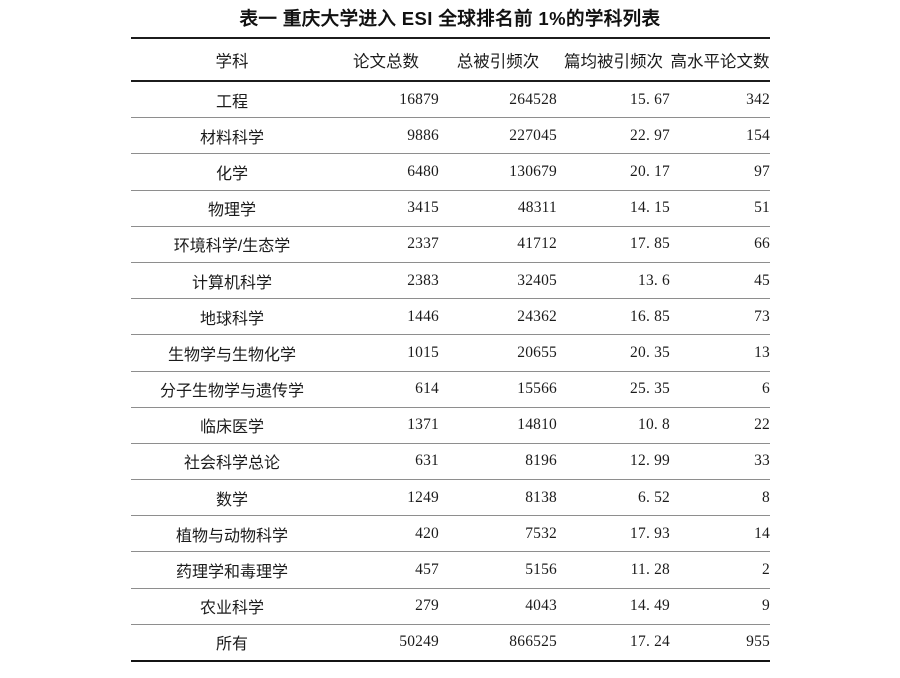 This screenshot has width=900, height=678. I want to click on cell-high-level-papers: 22, so click(720, 425).